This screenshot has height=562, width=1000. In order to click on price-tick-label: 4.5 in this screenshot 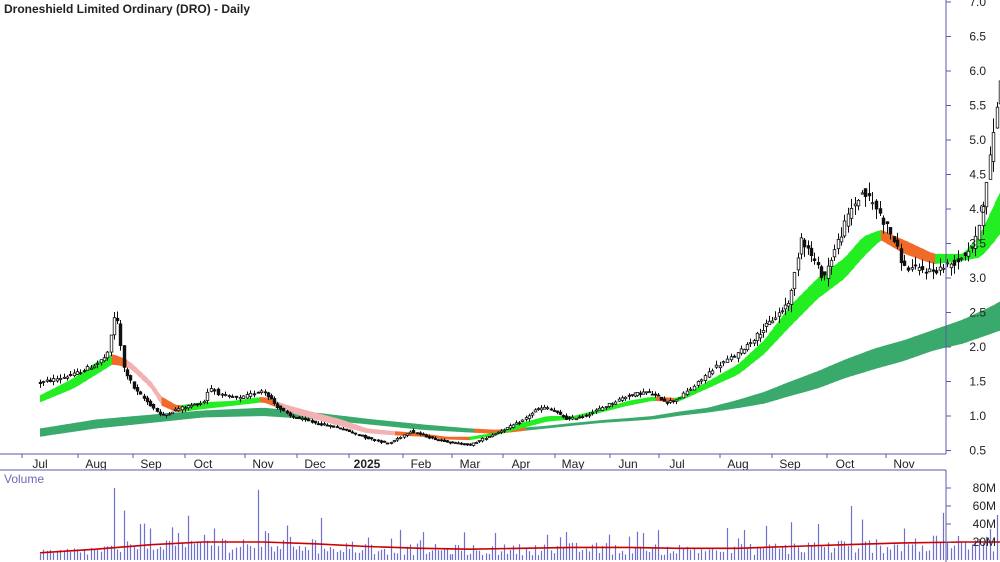, I will do `click(977, 175)`.